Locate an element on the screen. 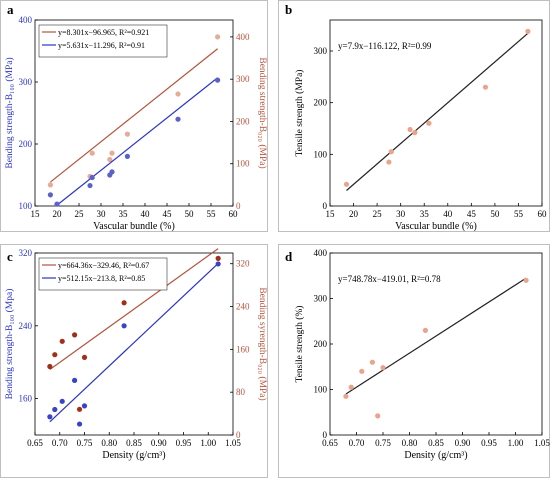 The image size is (550, 478). y-axis-label-right: Bending syrength-B₀₂₀ (MPa) is located at coordinates (262, 343).